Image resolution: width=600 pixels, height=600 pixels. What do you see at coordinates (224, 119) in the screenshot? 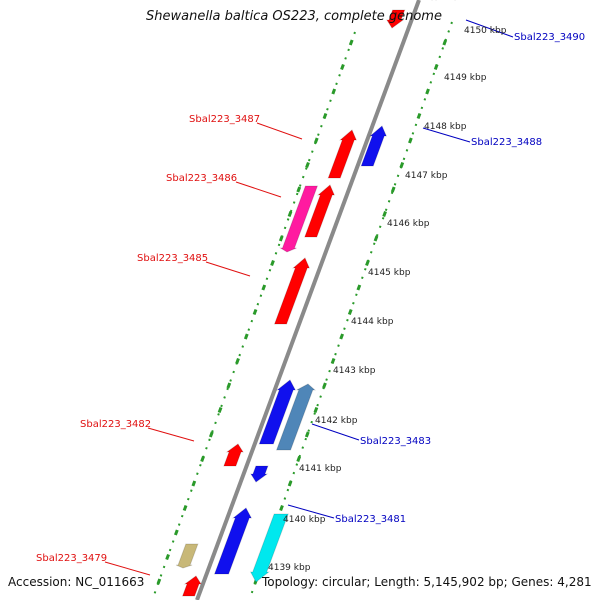
I see `gene-label-sbal223-3487: Sbal223_3487` at bounding box center [224, 119].